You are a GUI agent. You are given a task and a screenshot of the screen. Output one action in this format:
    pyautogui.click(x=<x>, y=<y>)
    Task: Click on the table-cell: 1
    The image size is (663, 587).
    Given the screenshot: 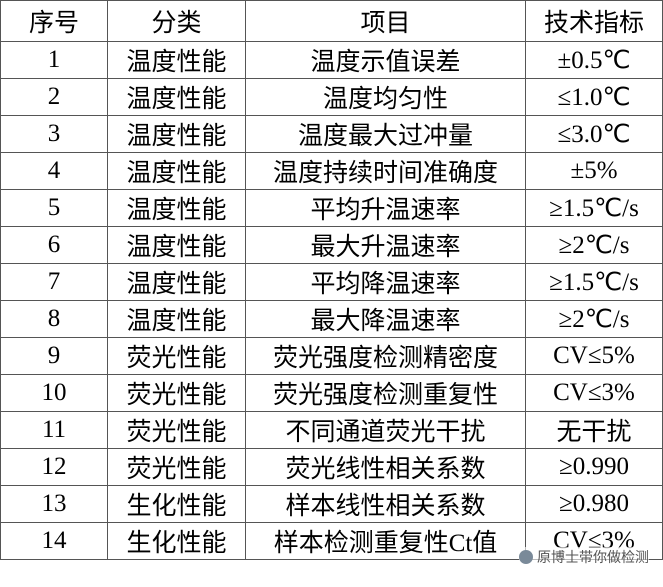 What is the action you would take?
    pyautogui.click(x=54, y=60)
    